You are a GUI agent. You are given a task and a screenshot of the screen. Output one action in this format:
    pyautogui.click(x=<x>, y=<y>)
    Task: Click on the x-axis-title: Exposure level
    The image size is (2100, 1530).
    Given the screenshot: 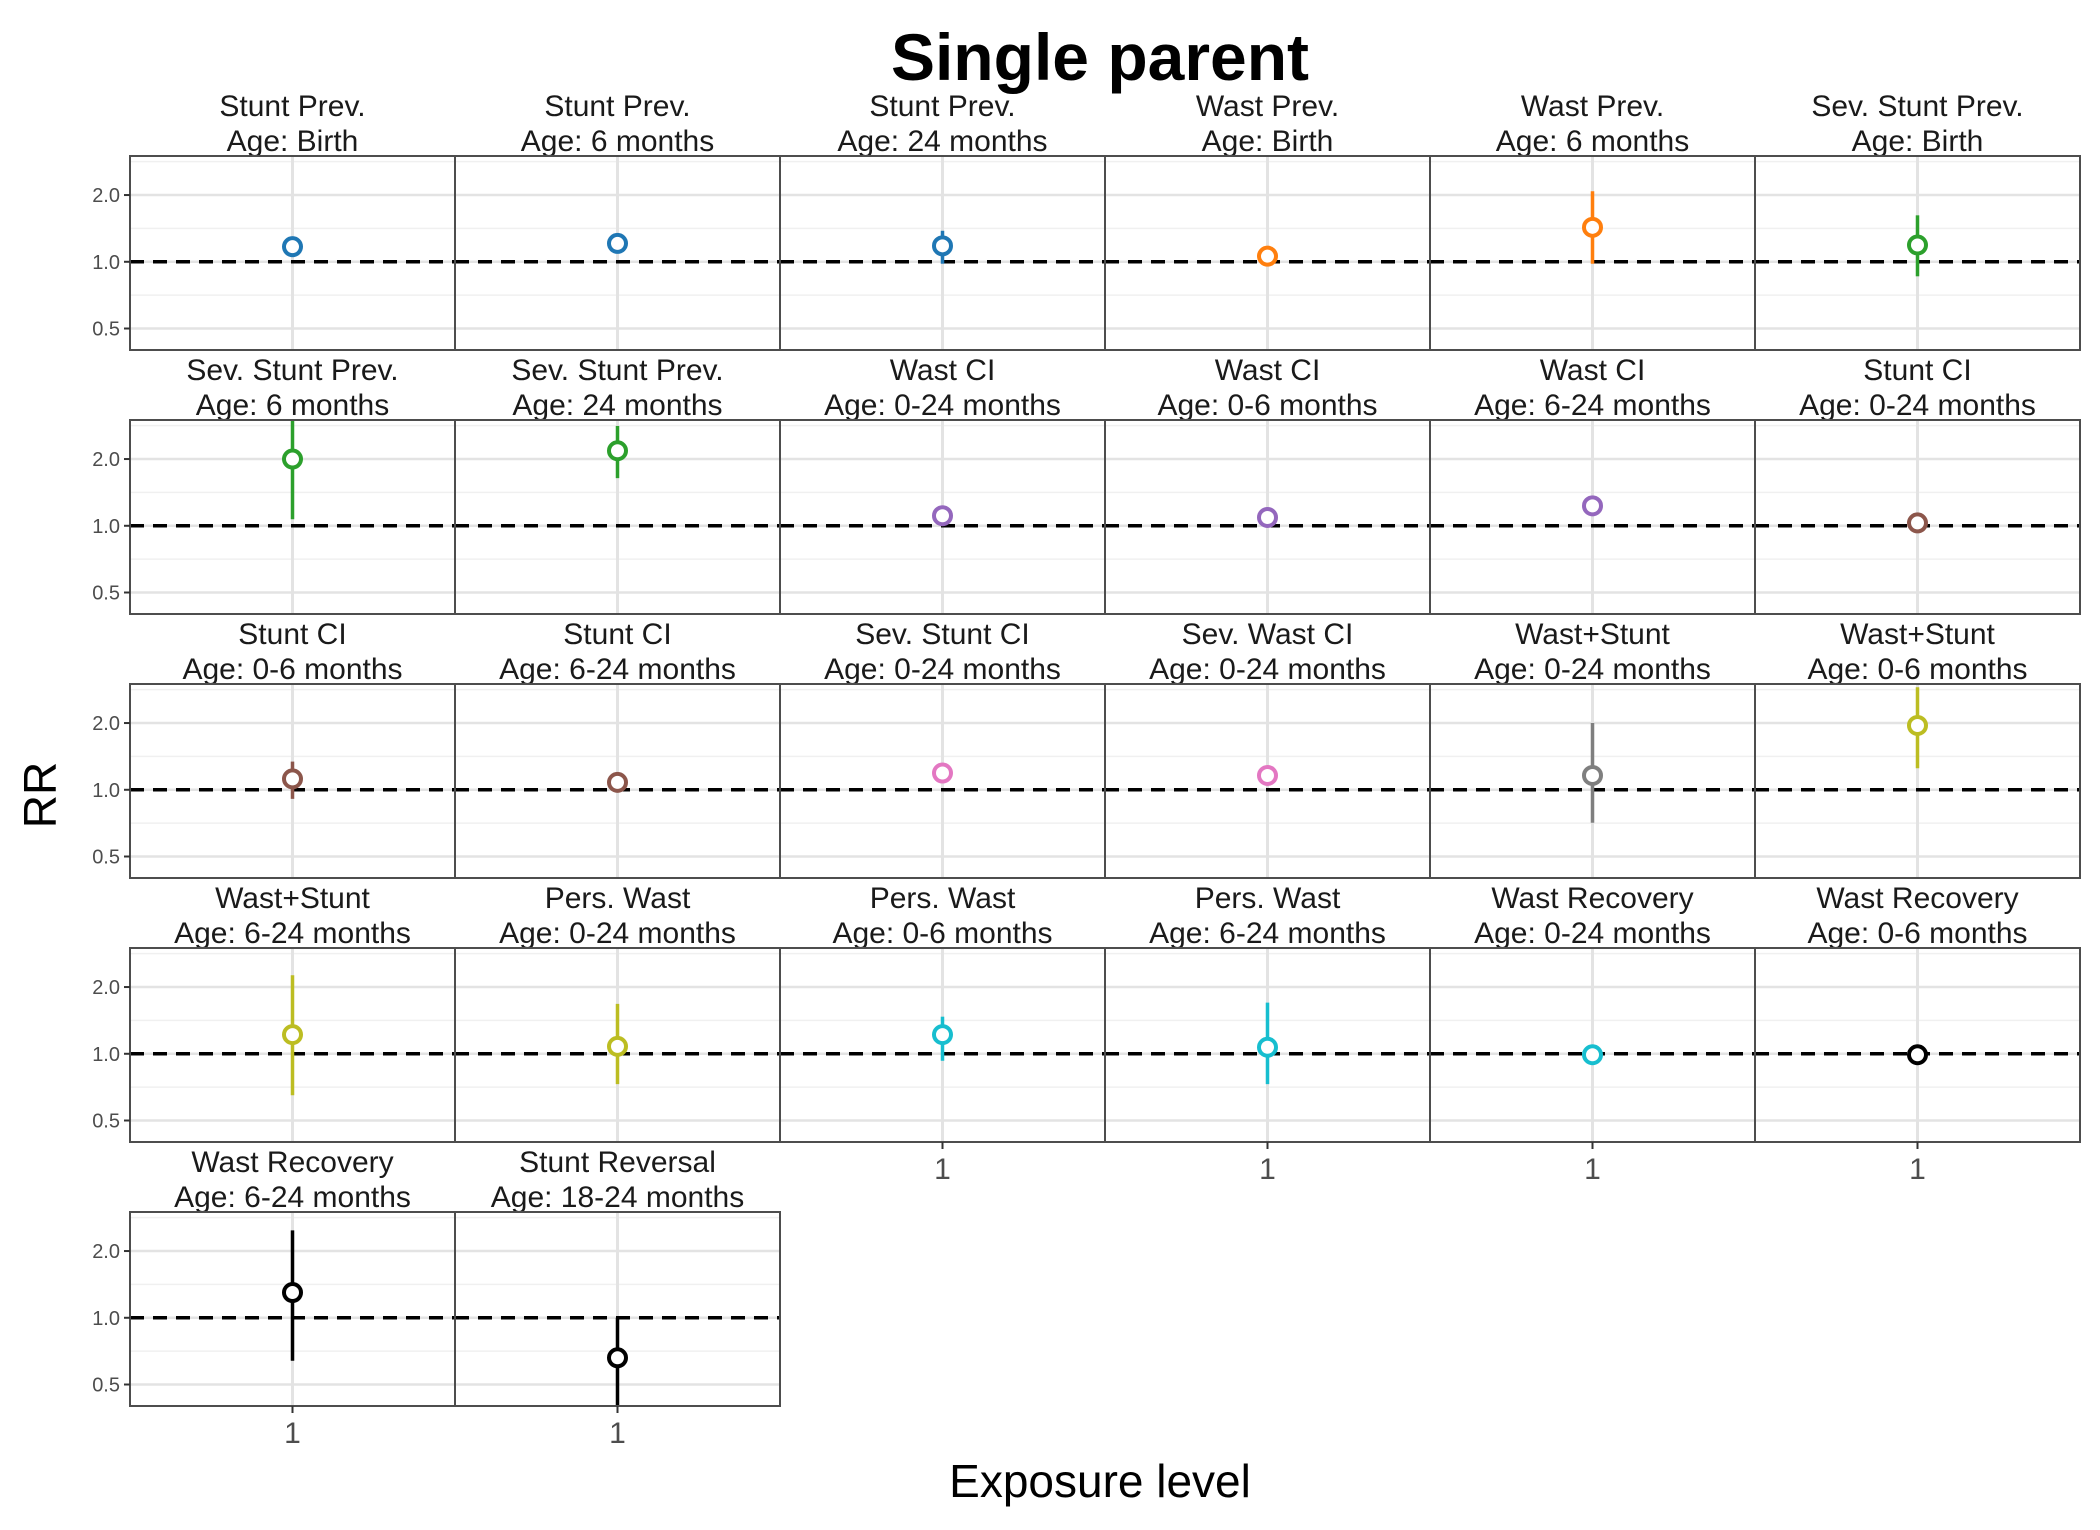 What is the action you would take?
    pyautogui.click(x=1100, y=1481)
    